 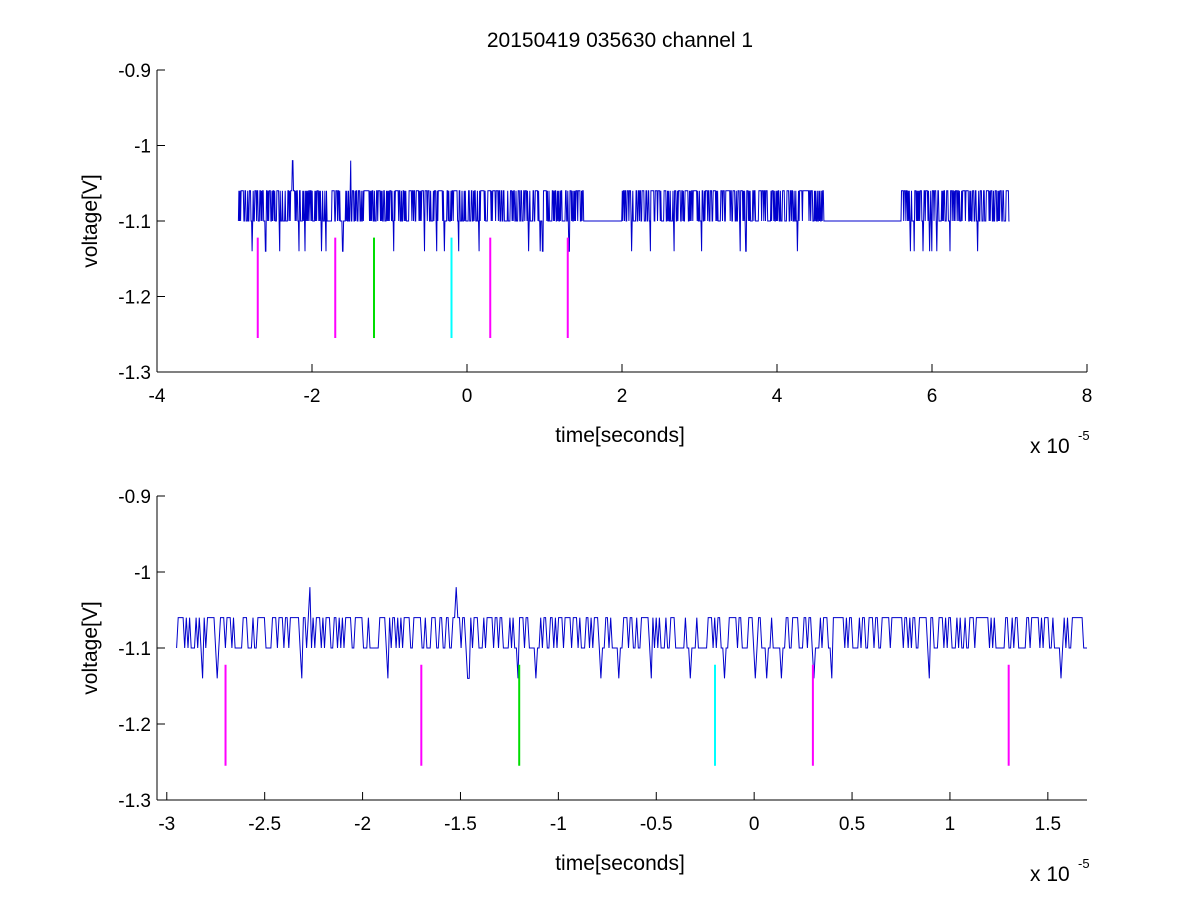 What do you see at coordinates (754, 824) in the screenshot?
I see `bottom-x-tick-label: 0` at bounding box center [754, 824].